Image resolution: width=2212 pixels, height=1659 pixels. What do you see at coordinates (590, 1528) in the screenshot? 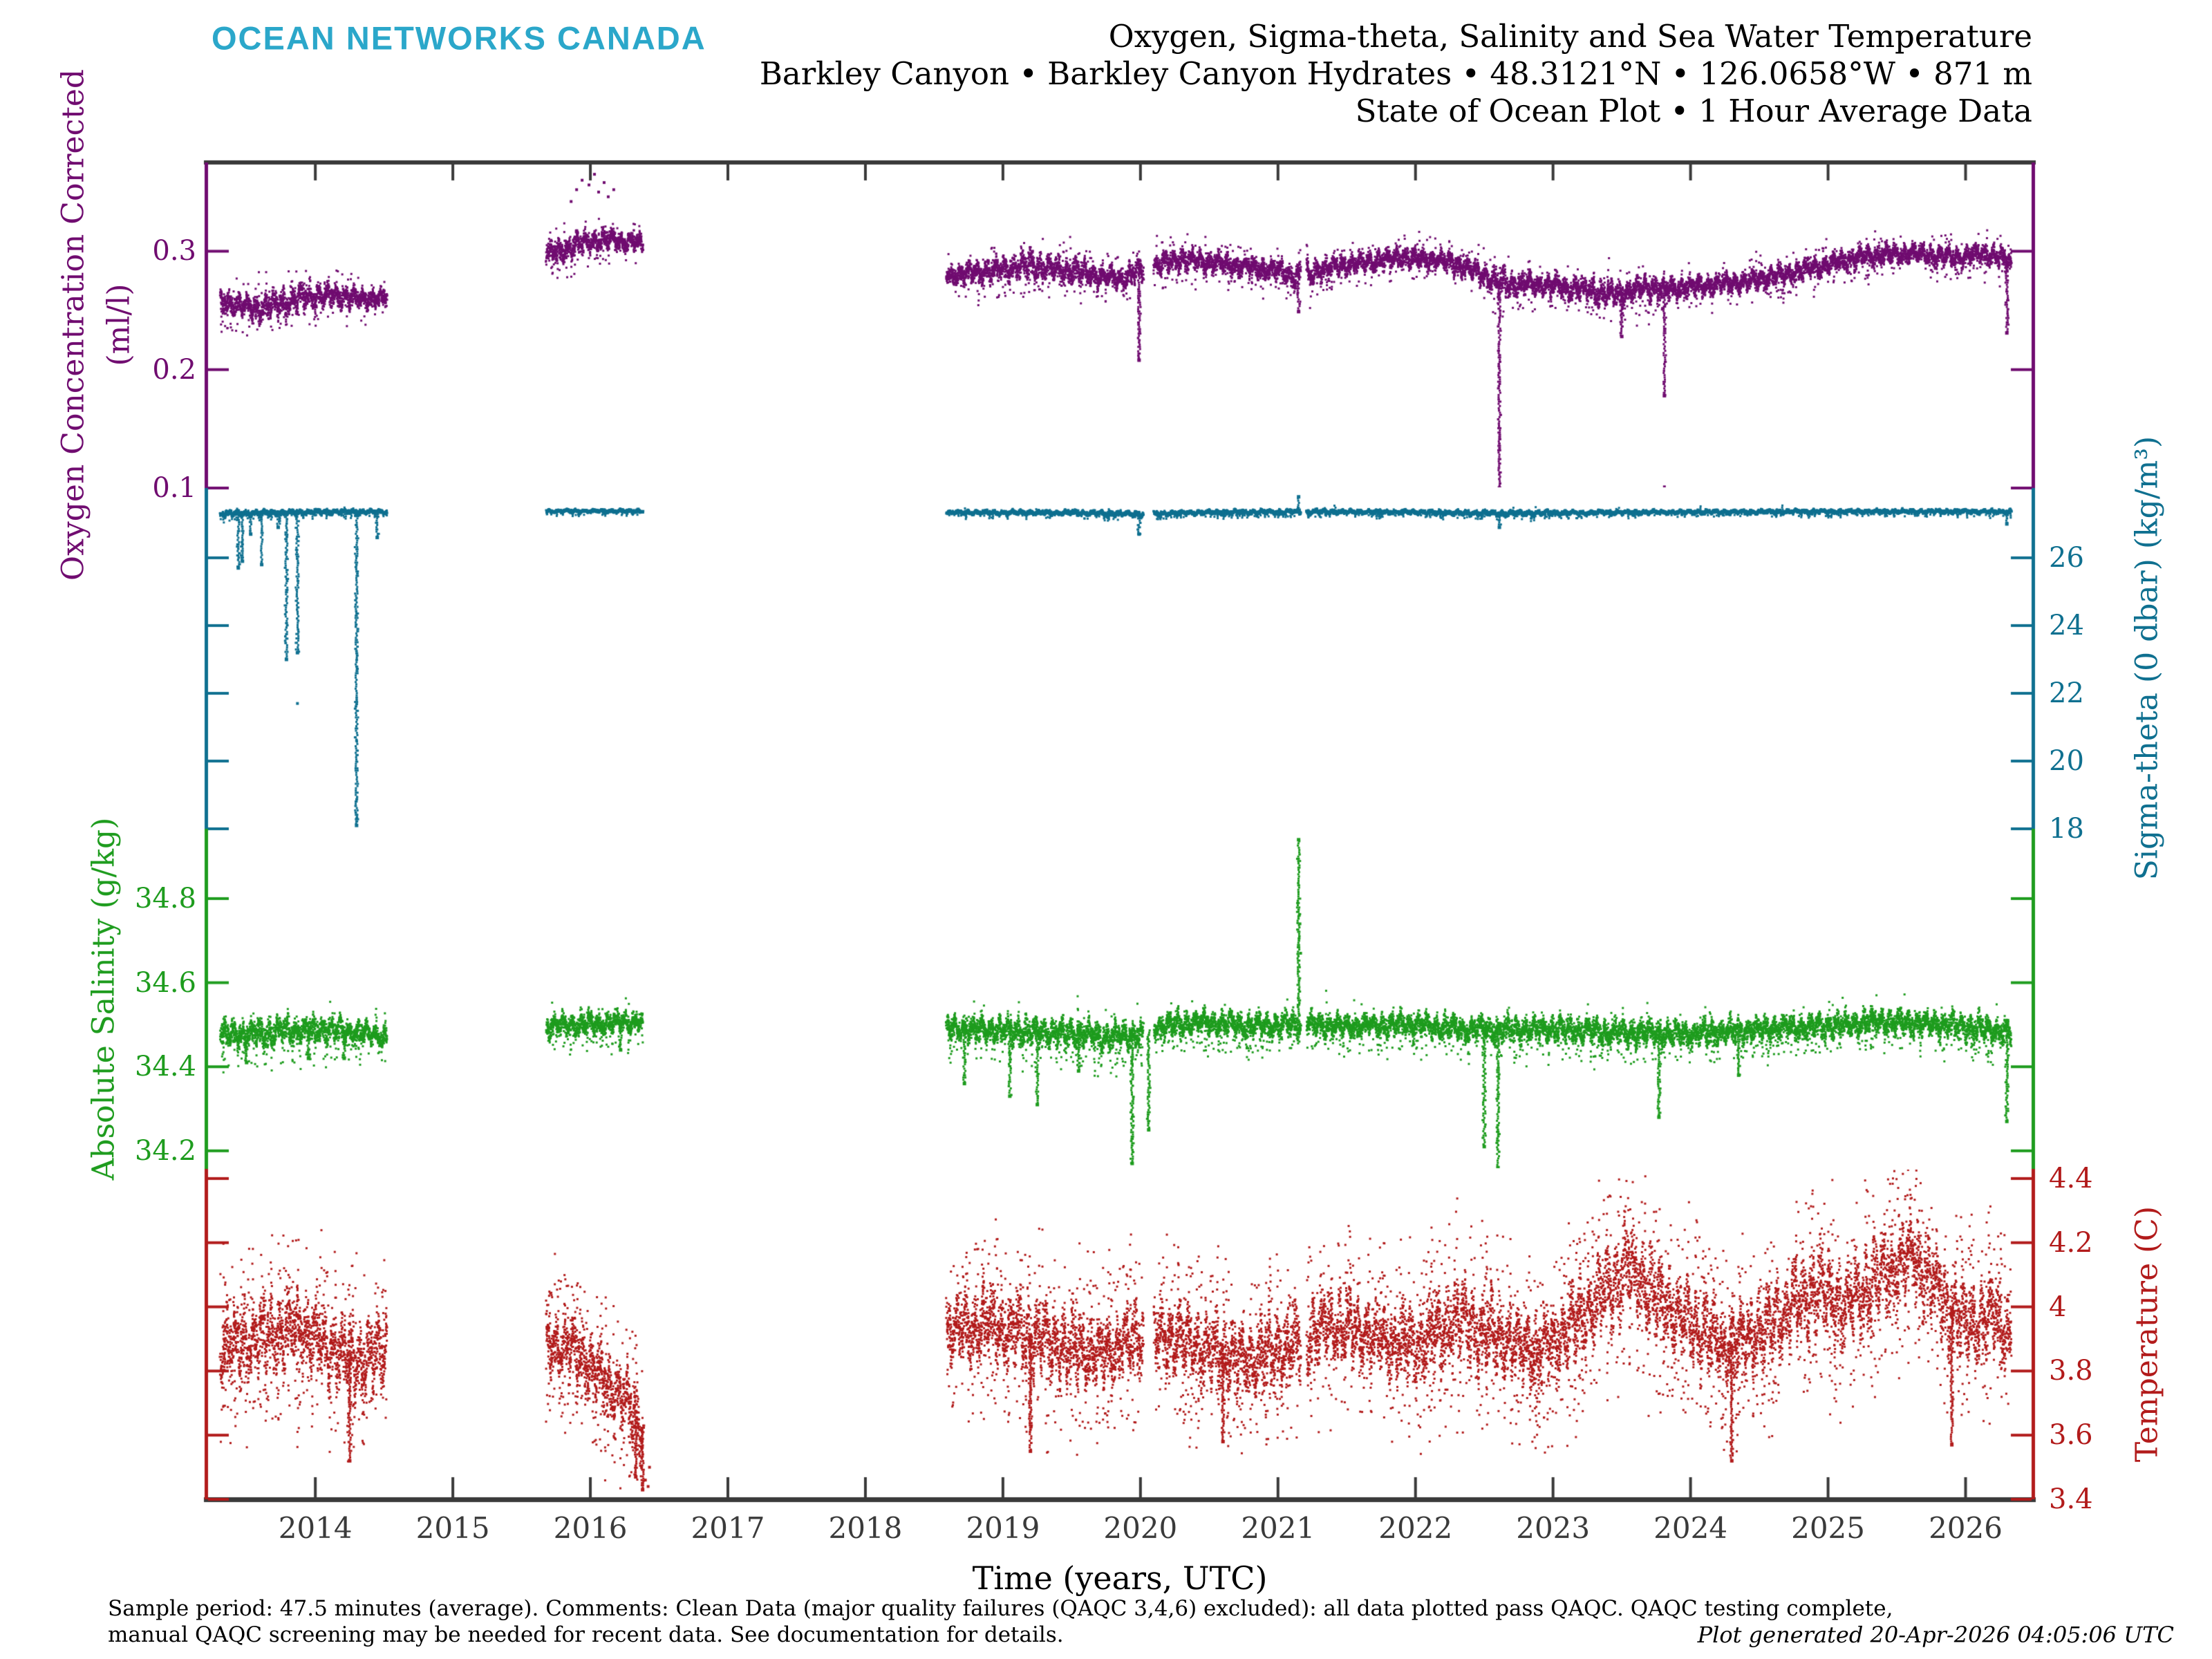
I see `x-tick-label-2016: 2016` at bounding box center [590, 1528].